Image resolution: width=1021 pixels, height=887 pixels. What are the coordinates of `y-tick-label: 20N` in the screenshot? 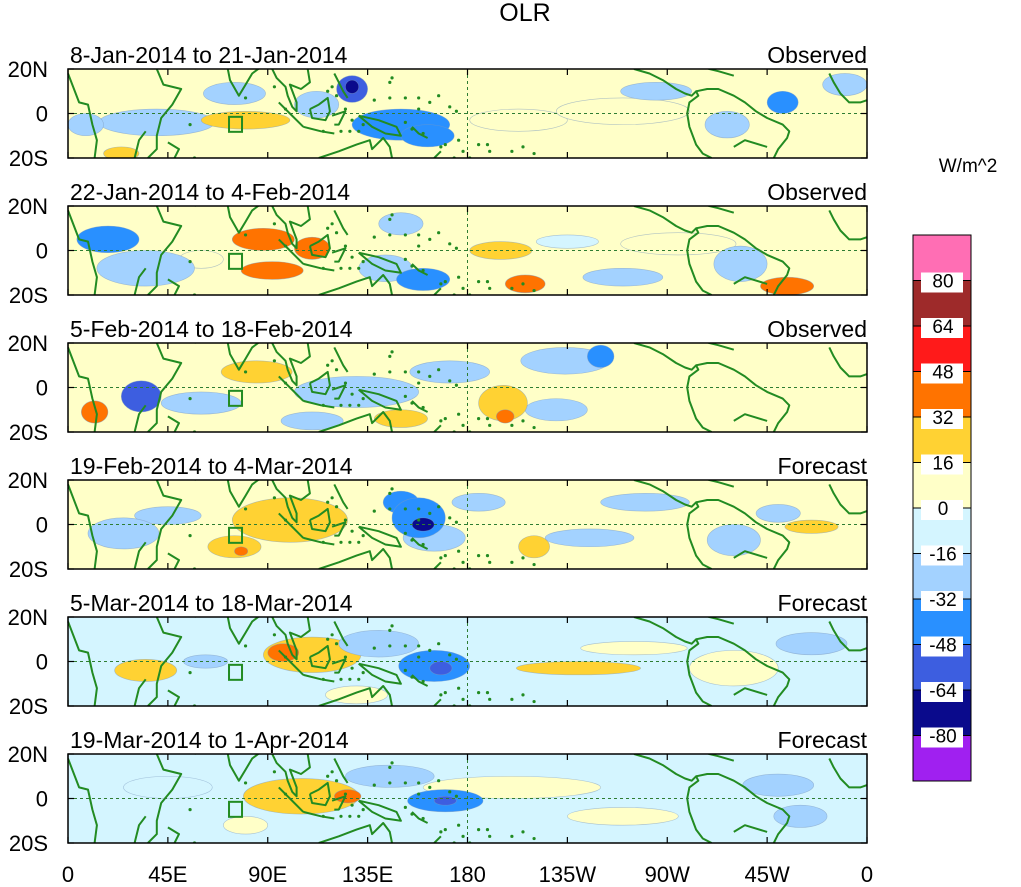 It's located at (28, 206).